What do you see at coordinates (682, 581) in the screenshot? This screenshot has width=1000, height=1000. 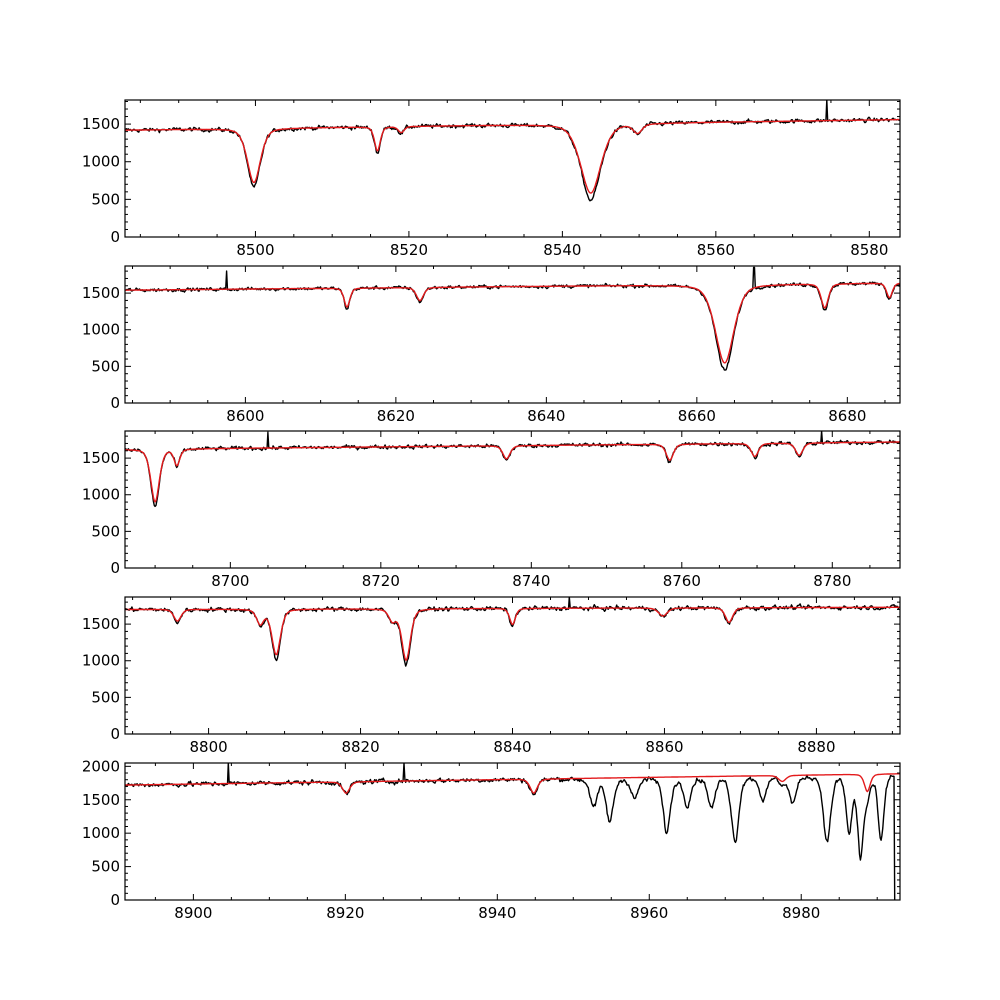 I see `x-tick-label: 8760` at bounding box center [682, 581].